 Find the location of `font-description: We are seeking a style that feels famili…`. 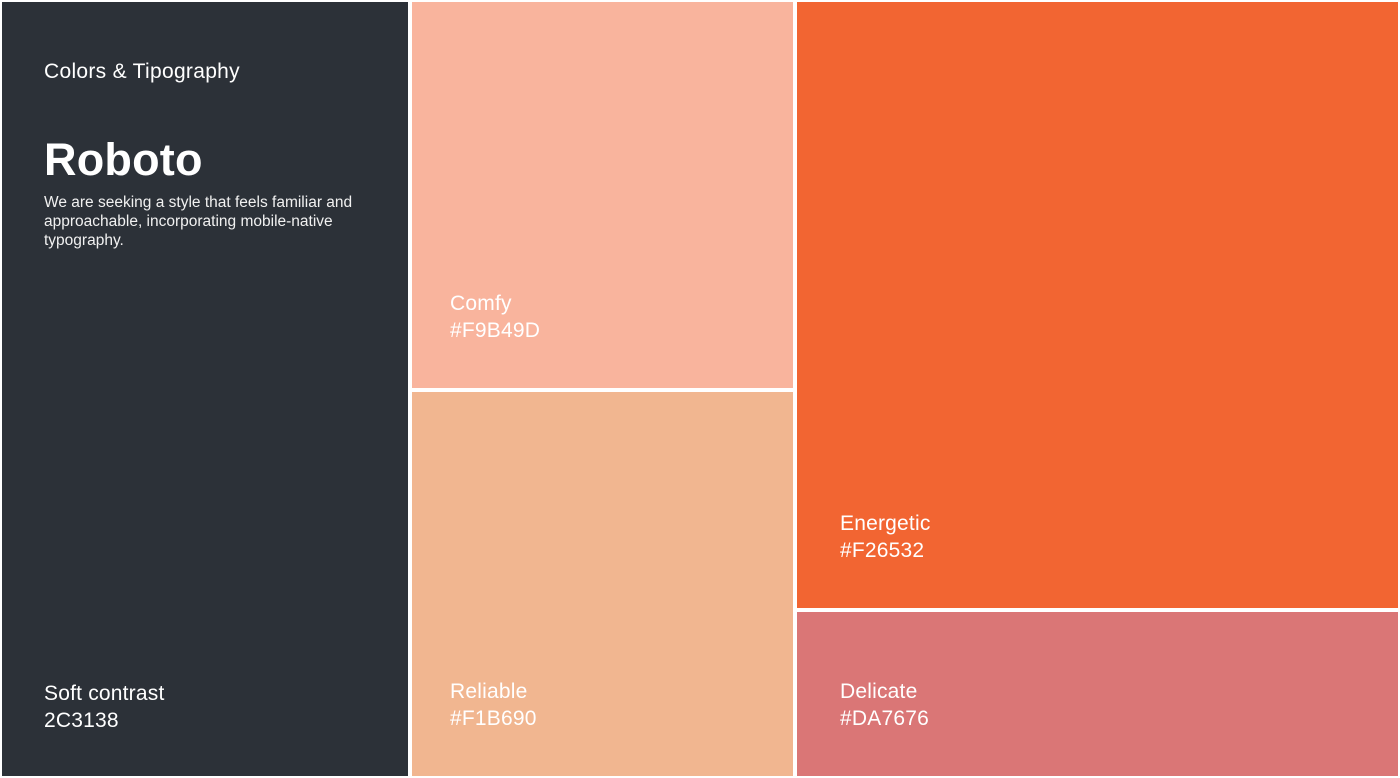

font-description: We are seeking a style that feels famili… is located at coordinates (198, 222).